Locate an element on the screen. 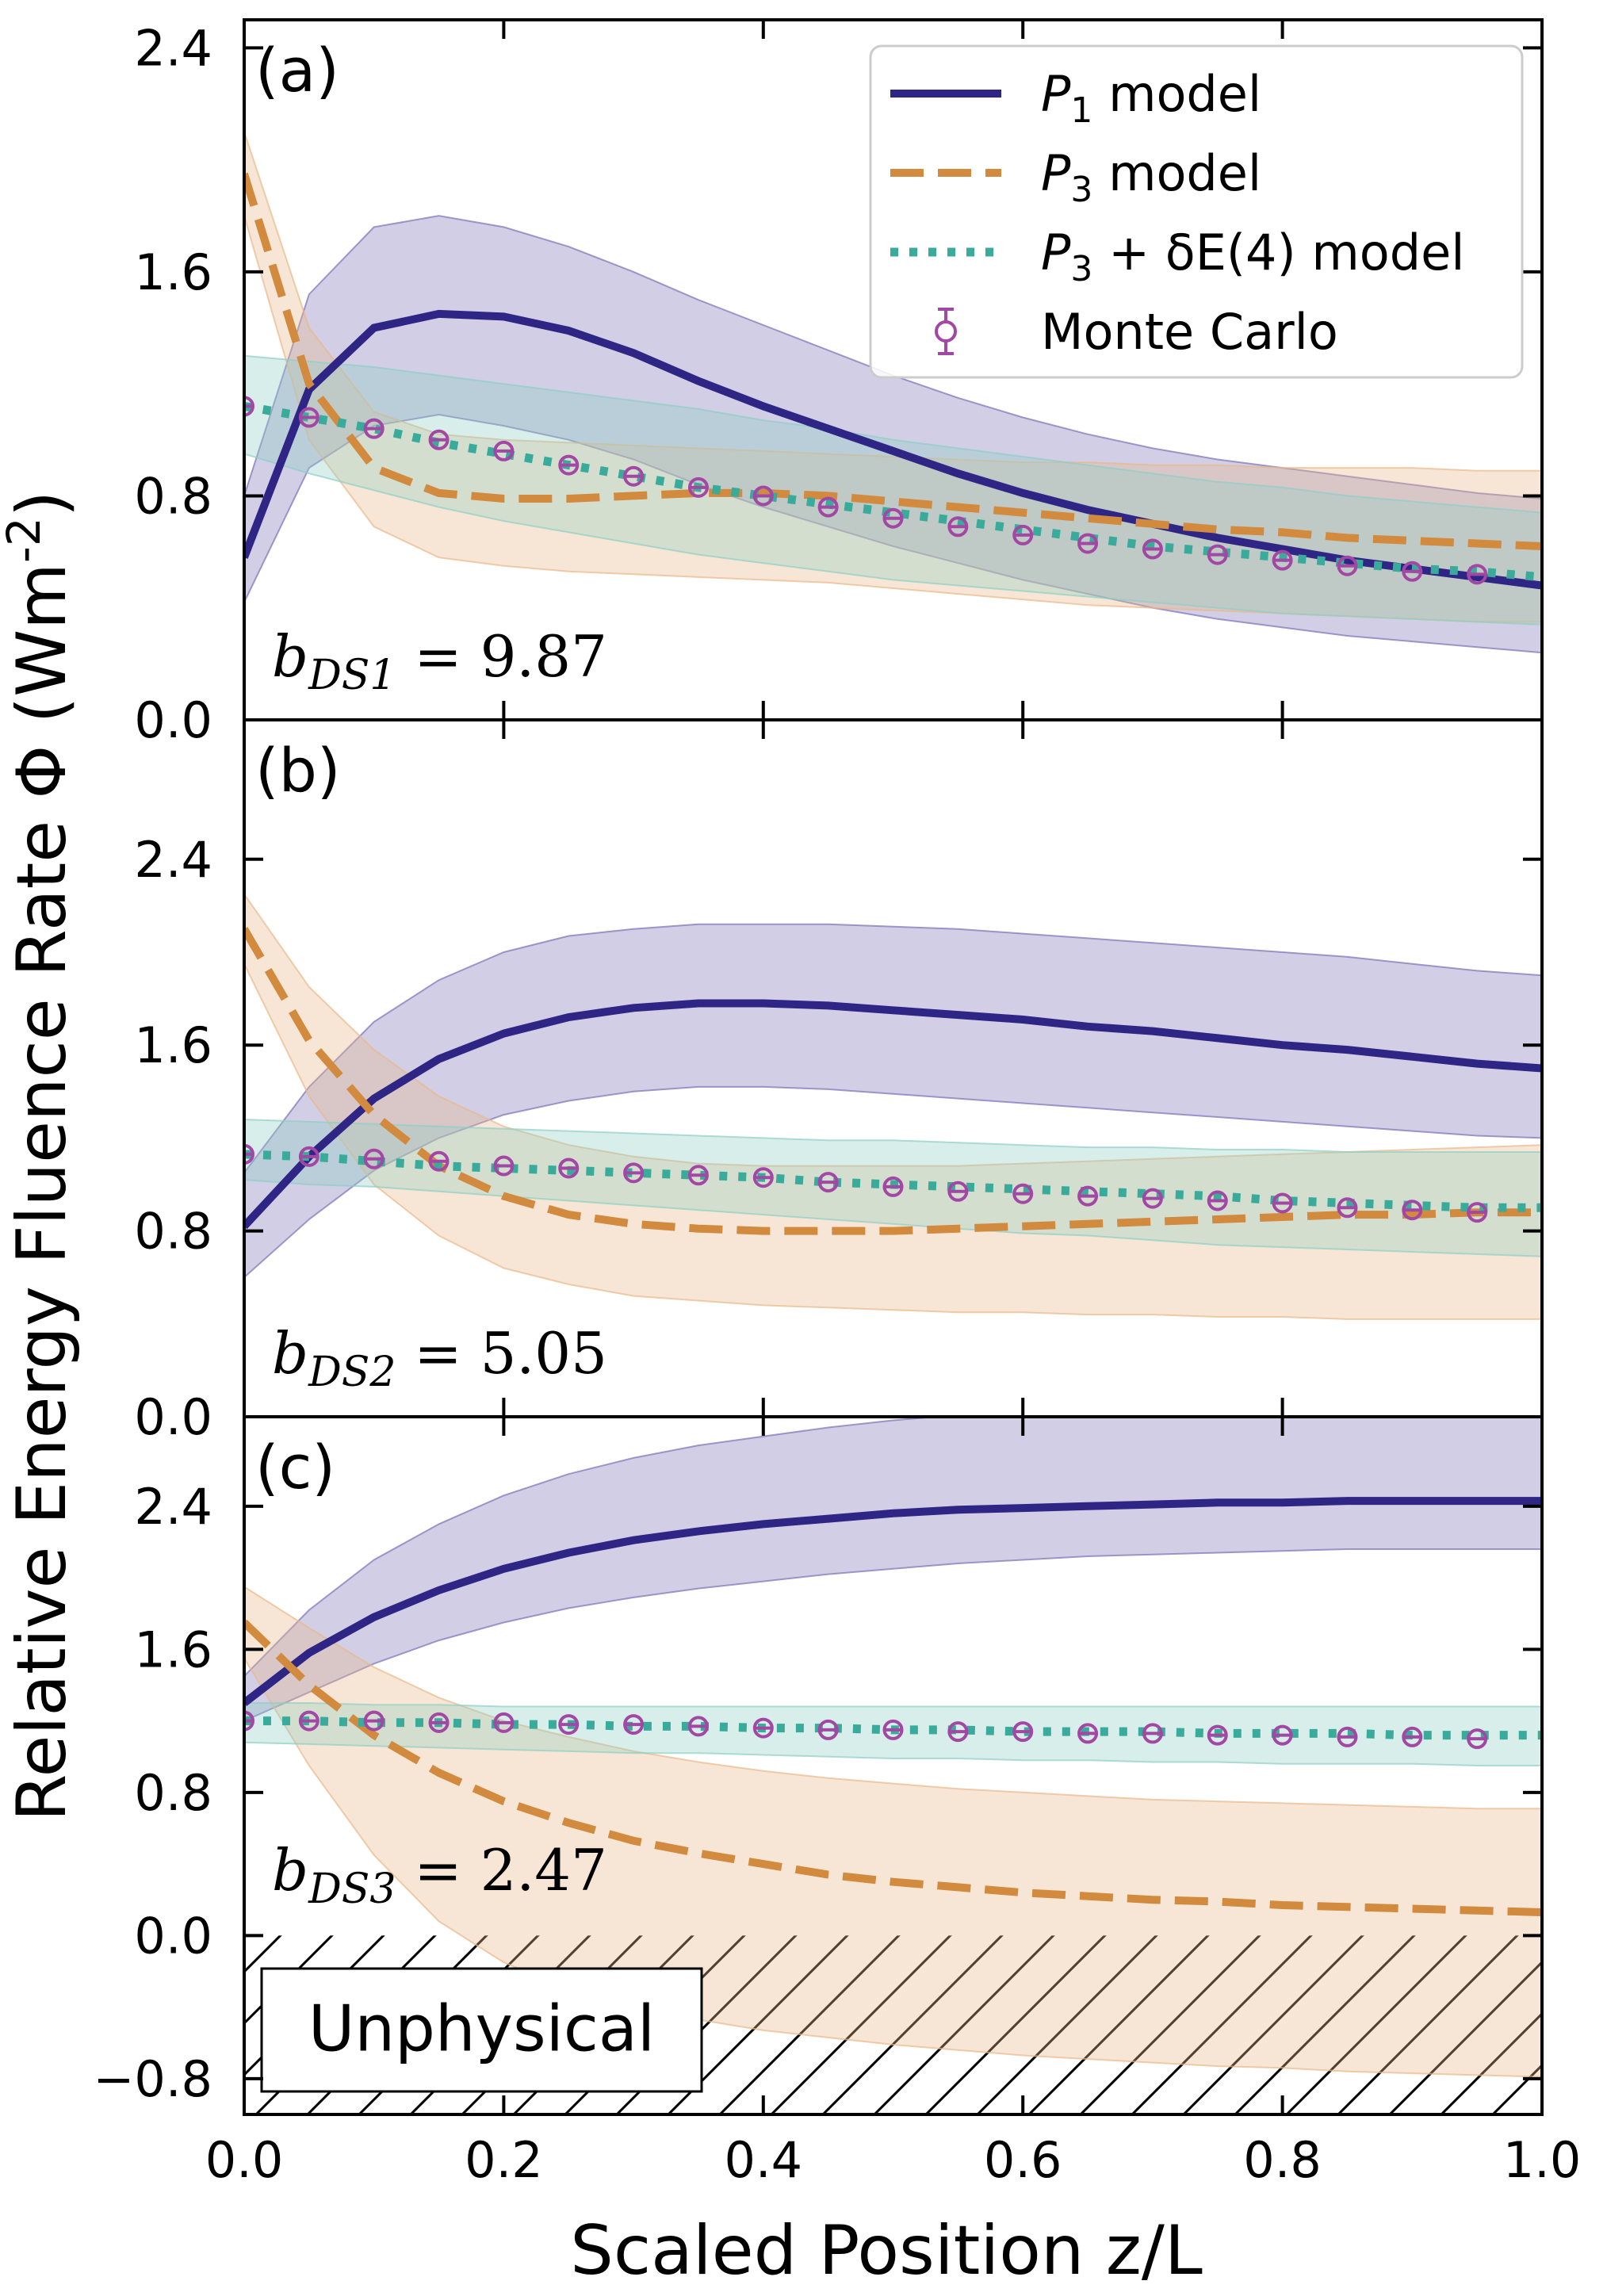 Image resolution: width=1607 pixels, height=2296 pixels. legend-label-P3dE: P3 + δE(4) model is located at coordinates (1252, 256).